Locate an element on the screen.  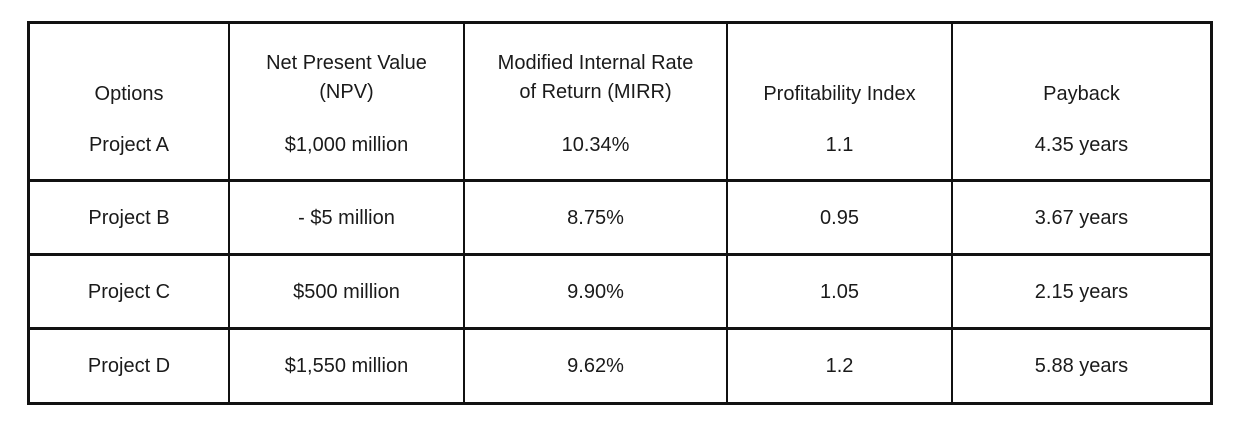
column-header-options: Options is located at coordinates (129, 94).